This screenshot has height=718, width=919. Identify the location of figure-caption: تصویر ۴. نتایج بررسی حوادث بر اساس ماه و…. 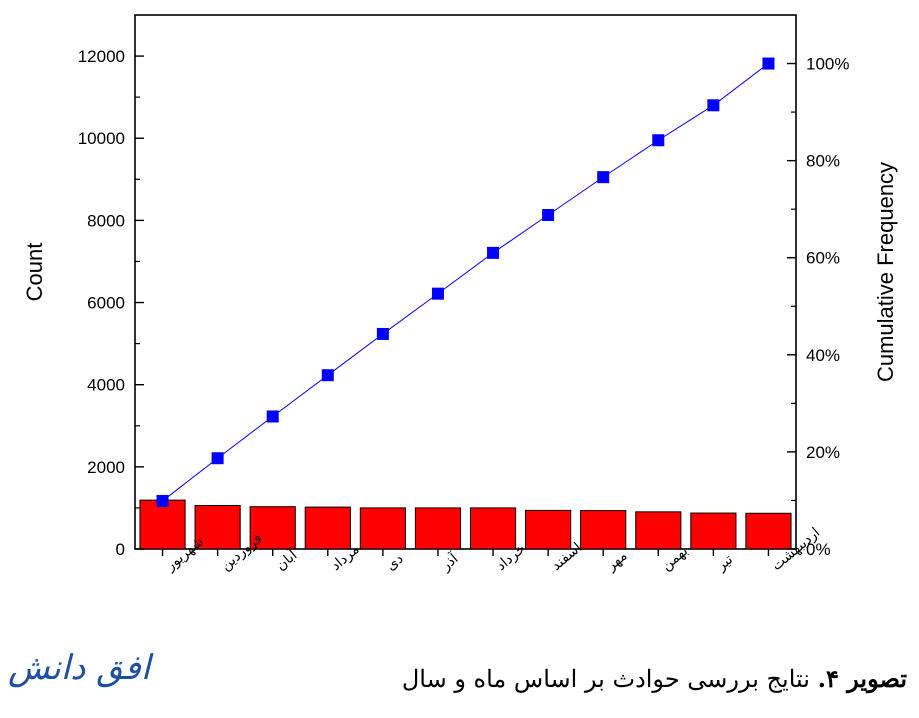
(654, 678).